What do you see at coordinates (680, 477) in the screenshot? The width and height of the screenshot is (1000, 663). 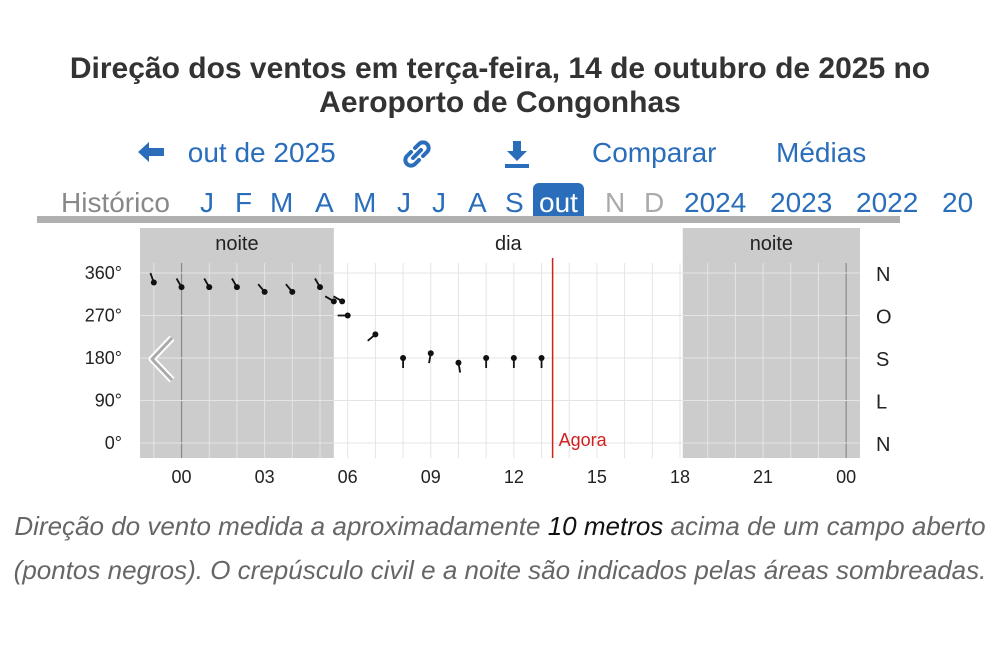 I see `x-tick-6: 18` at bounding box center [680, 477].